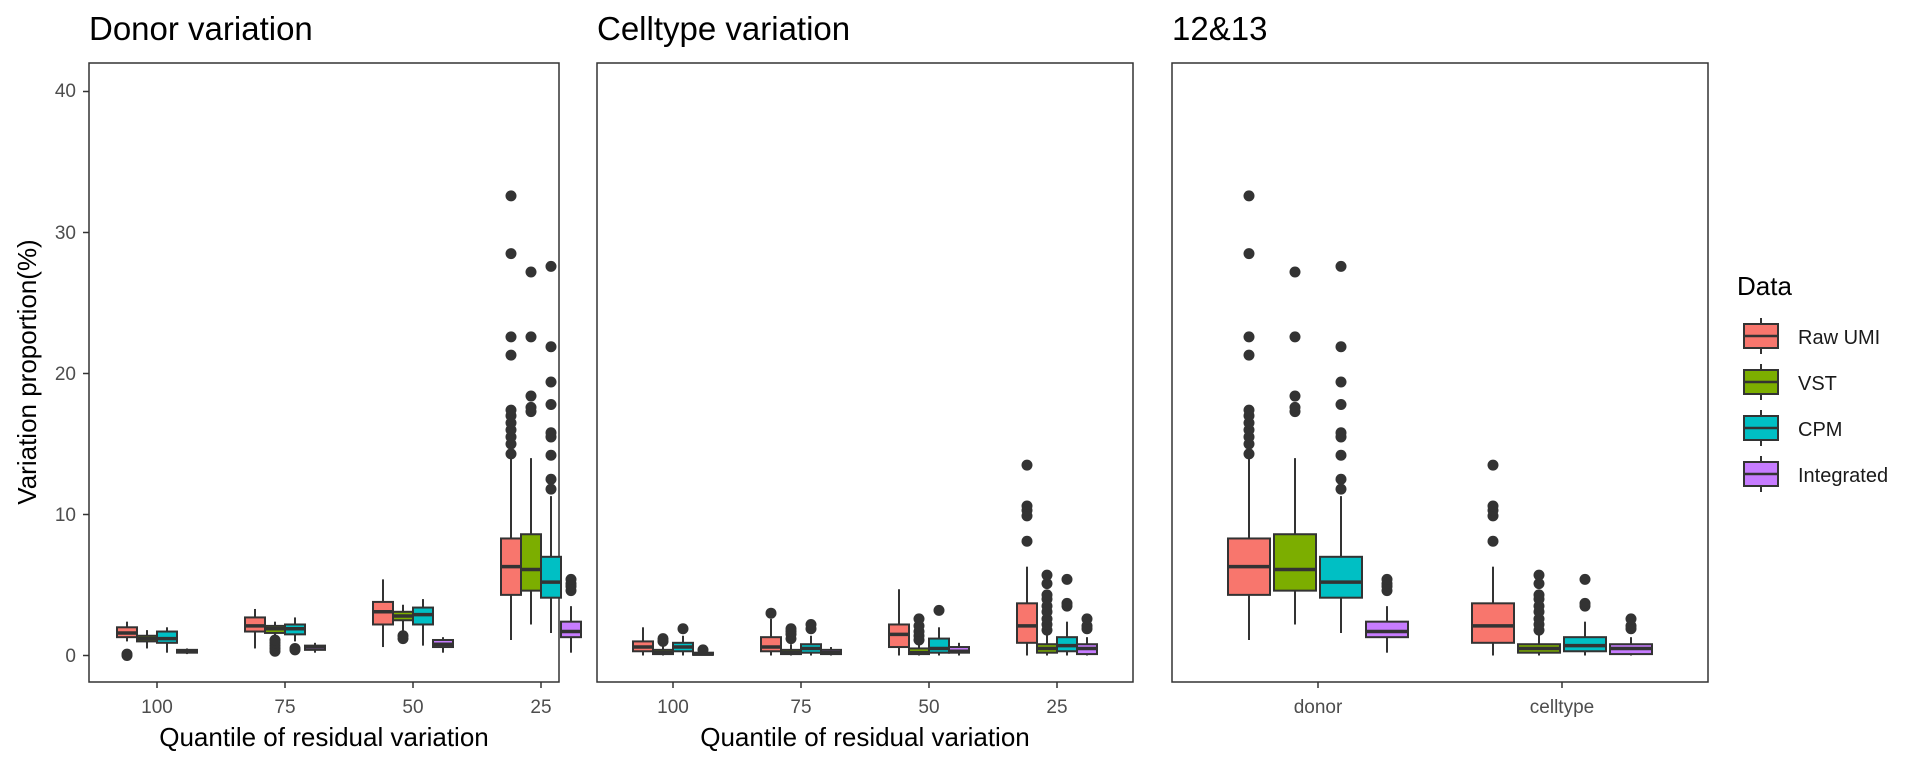 The height and width of the screenshot is (768, 1920). I want to click on box-body-vst, so click(1295, 562).